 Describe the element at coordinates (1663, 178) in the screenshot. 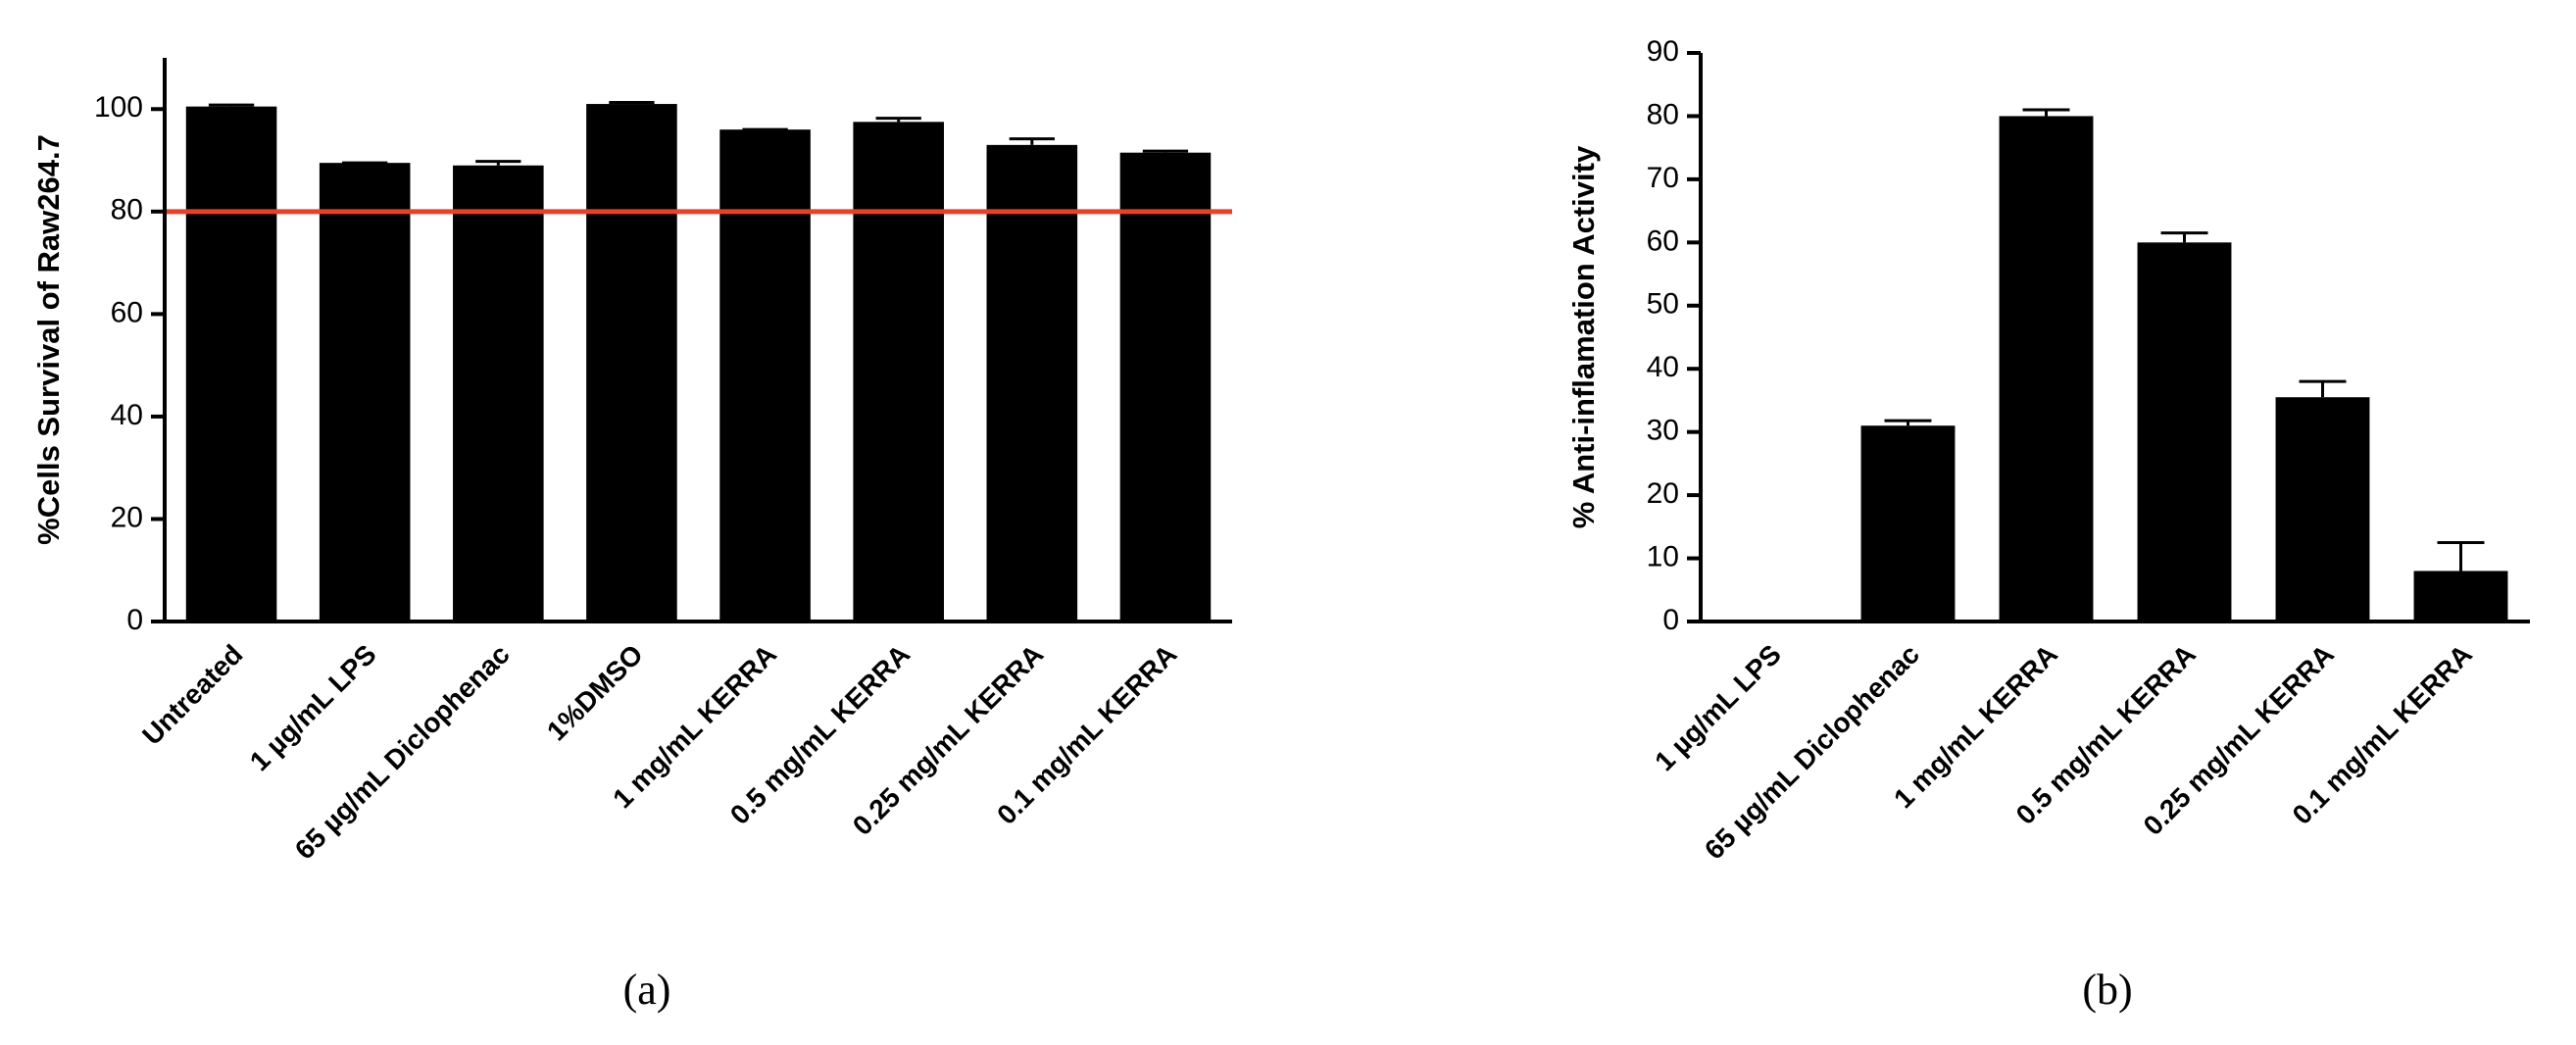

I see `y-tick-label: 70` at that location.